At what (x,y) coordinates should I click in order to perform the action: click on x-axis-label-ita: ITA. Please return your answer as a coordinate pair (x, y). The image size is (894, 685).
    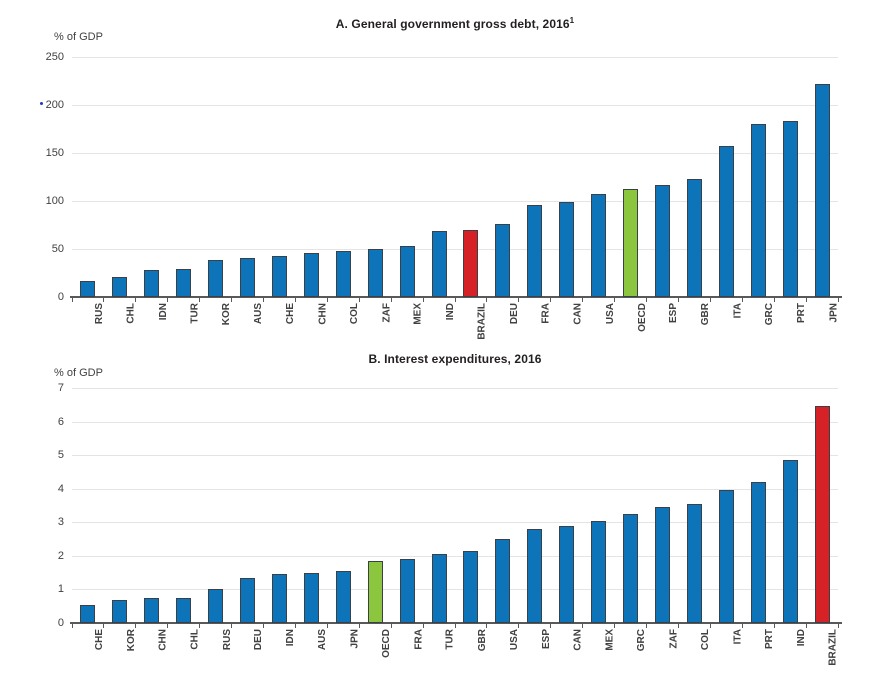
    Looking at the image, I should click on (738, 637).